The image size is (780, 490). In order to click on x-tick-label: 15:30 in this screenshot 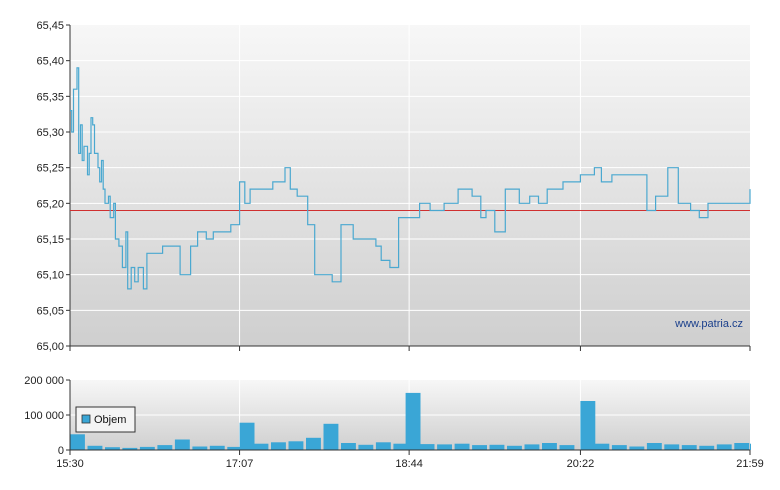, I will do `click(70, 464)`.